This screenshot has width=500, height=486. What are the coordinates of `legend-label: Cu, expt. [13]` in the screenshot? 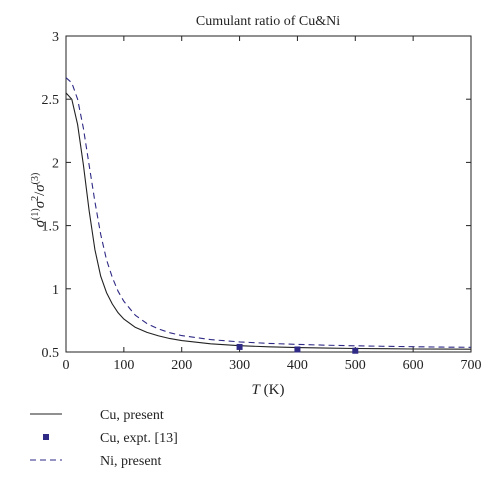 It's located at (139, 438).